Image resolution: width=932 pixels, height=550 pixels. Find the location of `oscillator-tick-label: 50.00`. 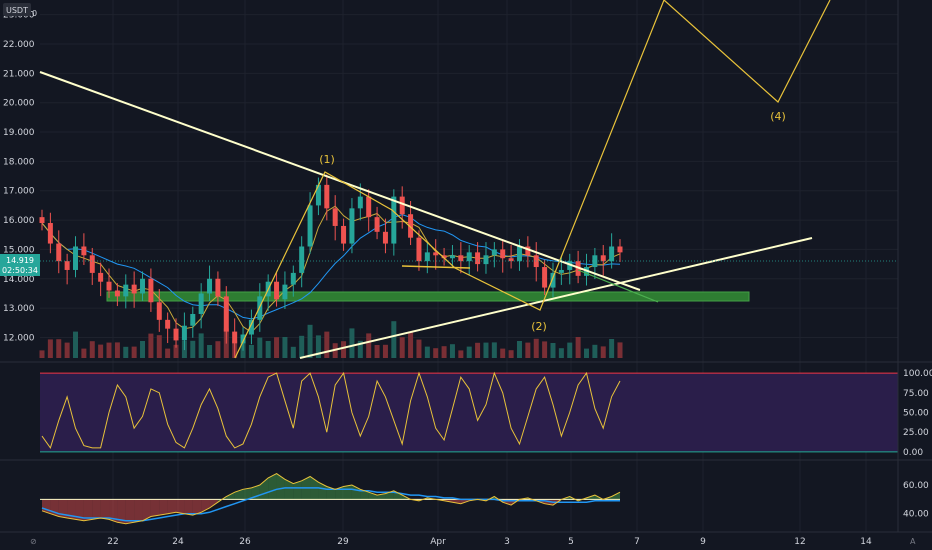

oscillator-tick-label: 50.00 is located at coordinates (916, 414).